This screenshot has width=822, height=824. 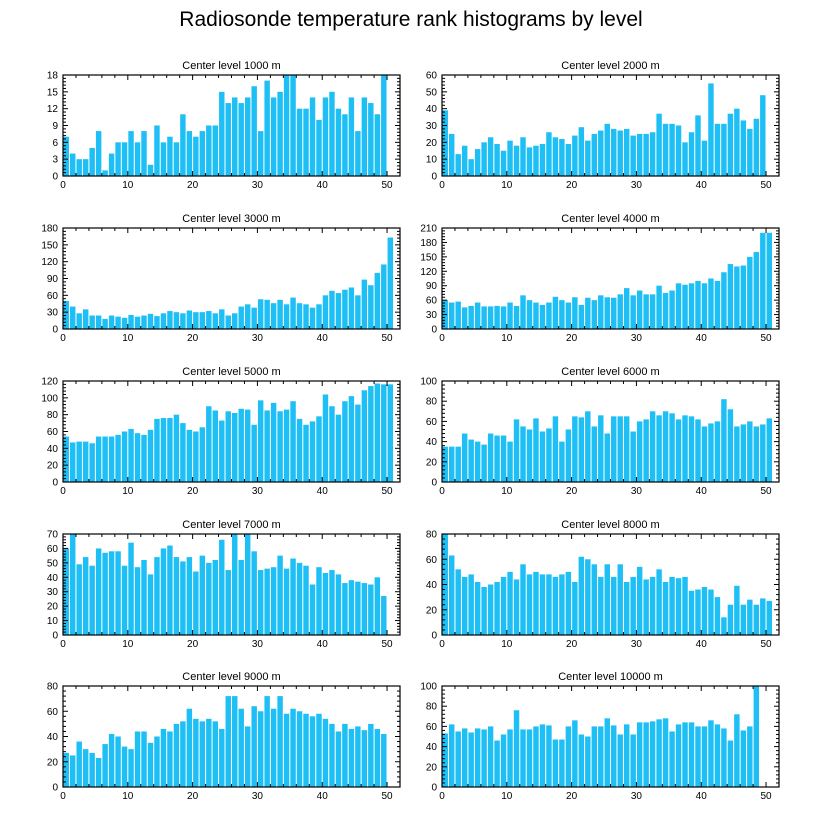 I want to click on y-tick-label: 20, so click(x=53, y=762).